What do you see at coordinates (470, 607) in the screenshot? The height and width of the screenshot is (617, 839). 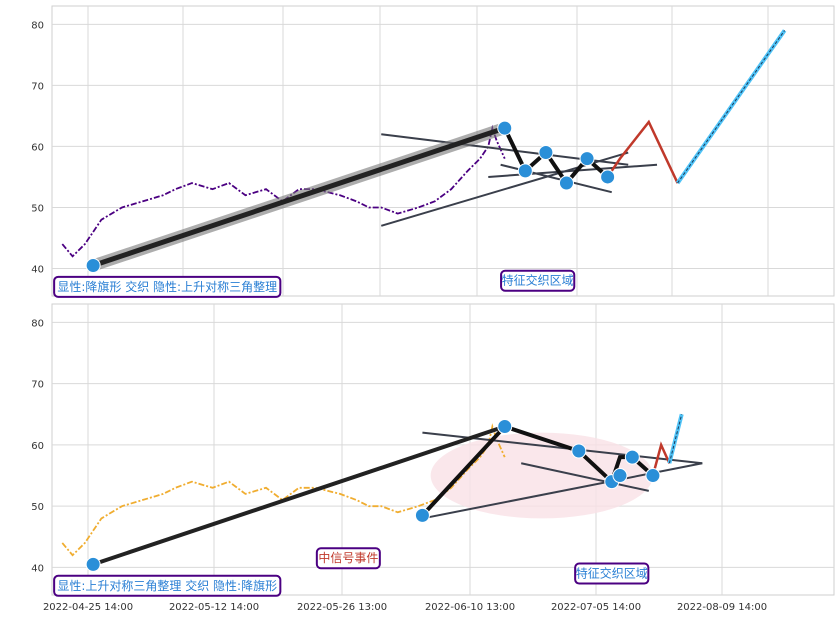 I see `x-tick-label: 2022-06-10 13:00` at bounding box center [470, 607].